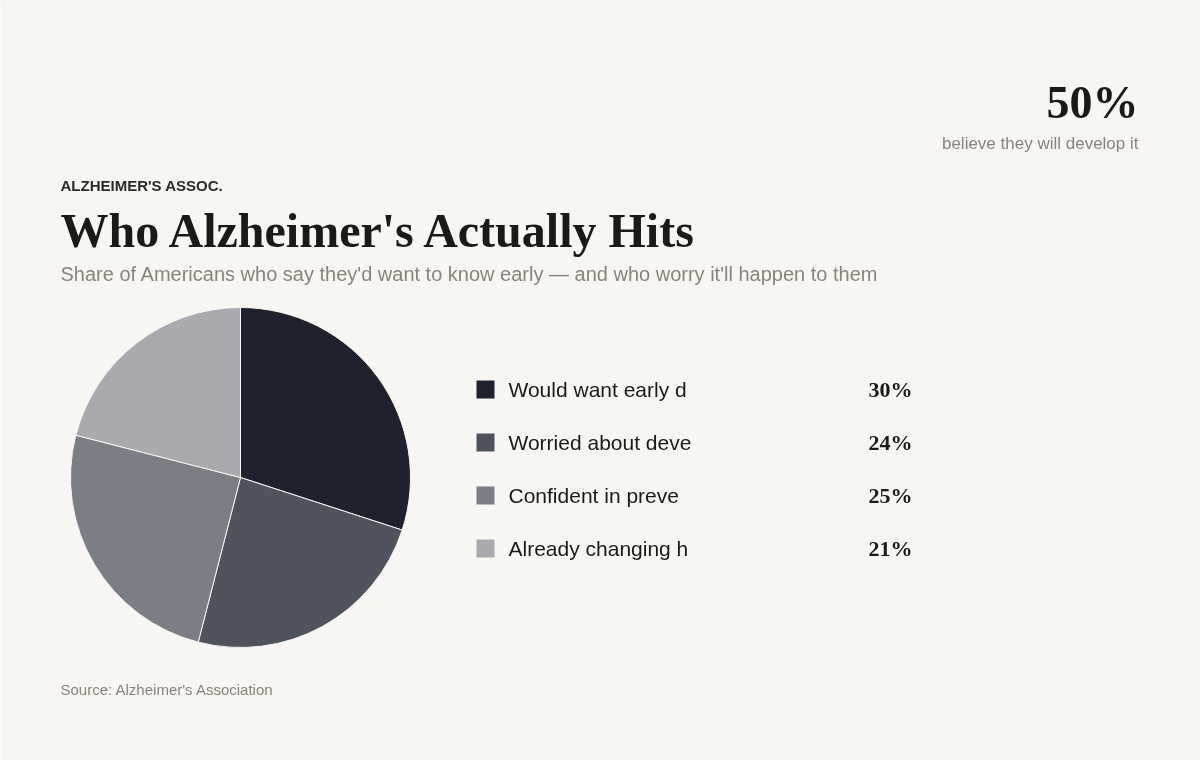  Describe the element at coordinates (1040, 143) in the screenshot. I see `text: believe they will develop it` at that location.